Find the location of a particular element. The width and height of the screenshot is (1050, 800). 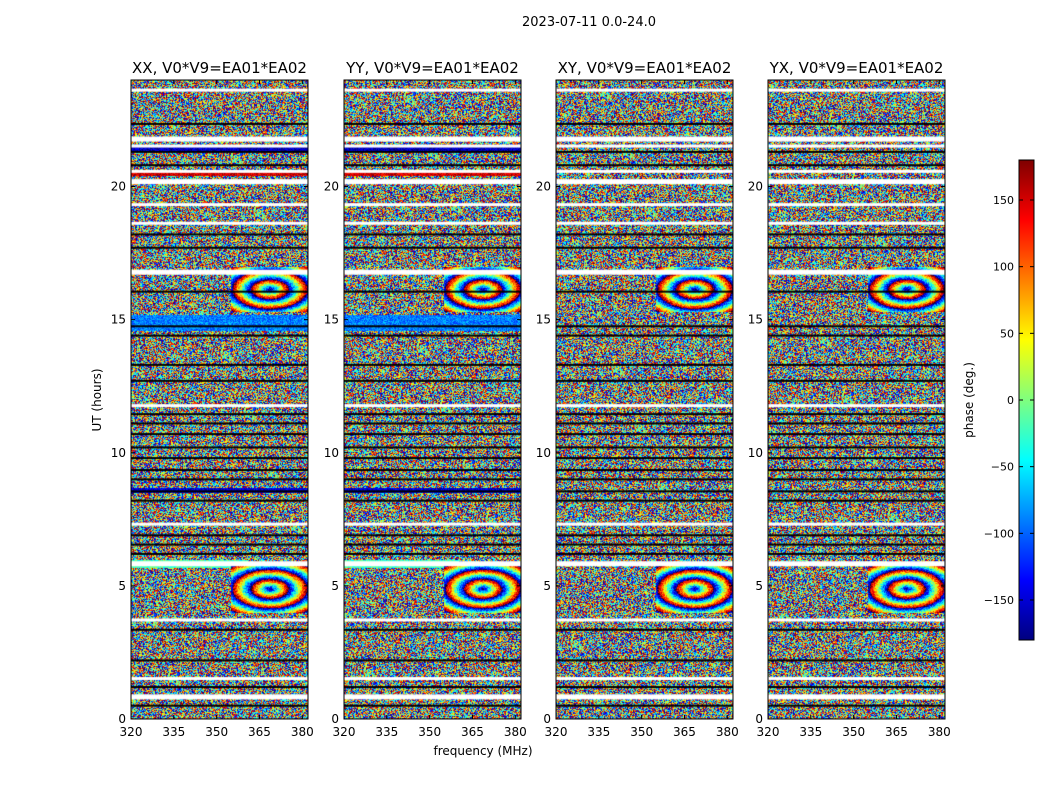

phase-heatmap-yy is located at coordinates (432, 399).